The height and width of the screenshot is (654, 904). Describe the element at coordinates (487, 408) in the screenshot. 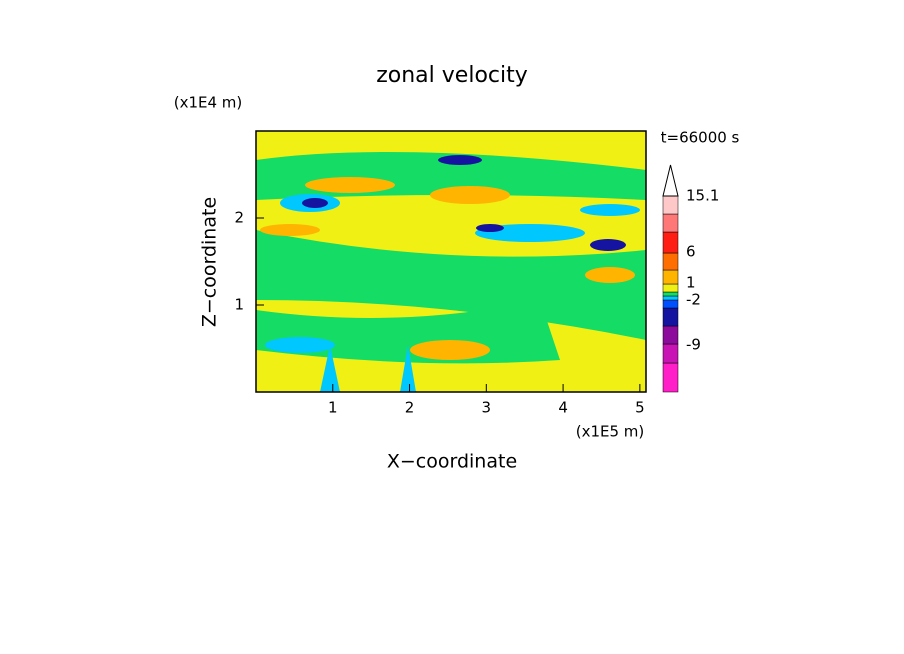

I see `x-tick-label: 3` at that location.